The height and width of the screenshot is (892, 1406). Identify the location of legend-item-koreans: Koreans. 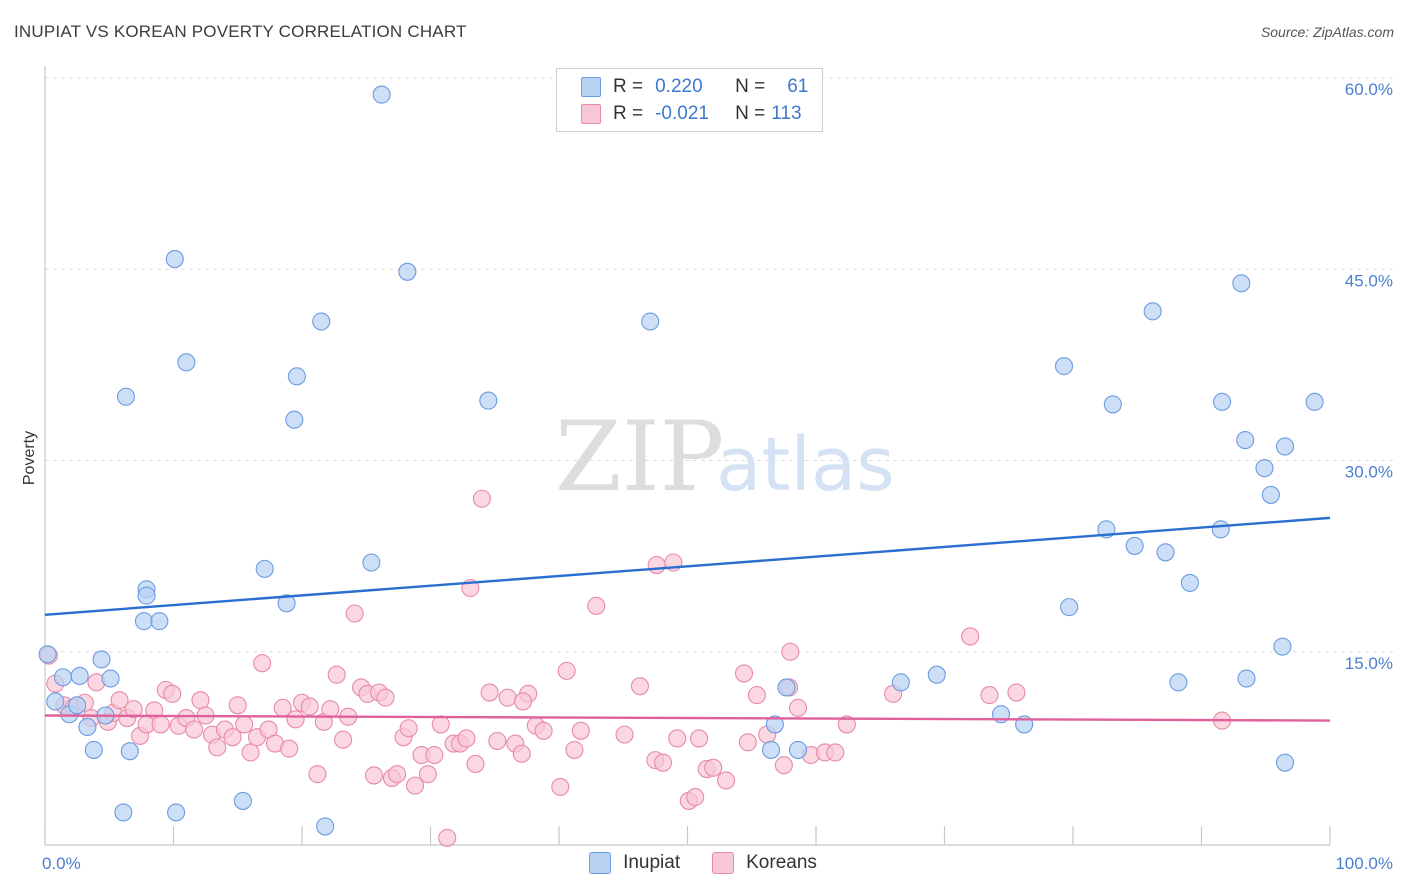
(764, 863).